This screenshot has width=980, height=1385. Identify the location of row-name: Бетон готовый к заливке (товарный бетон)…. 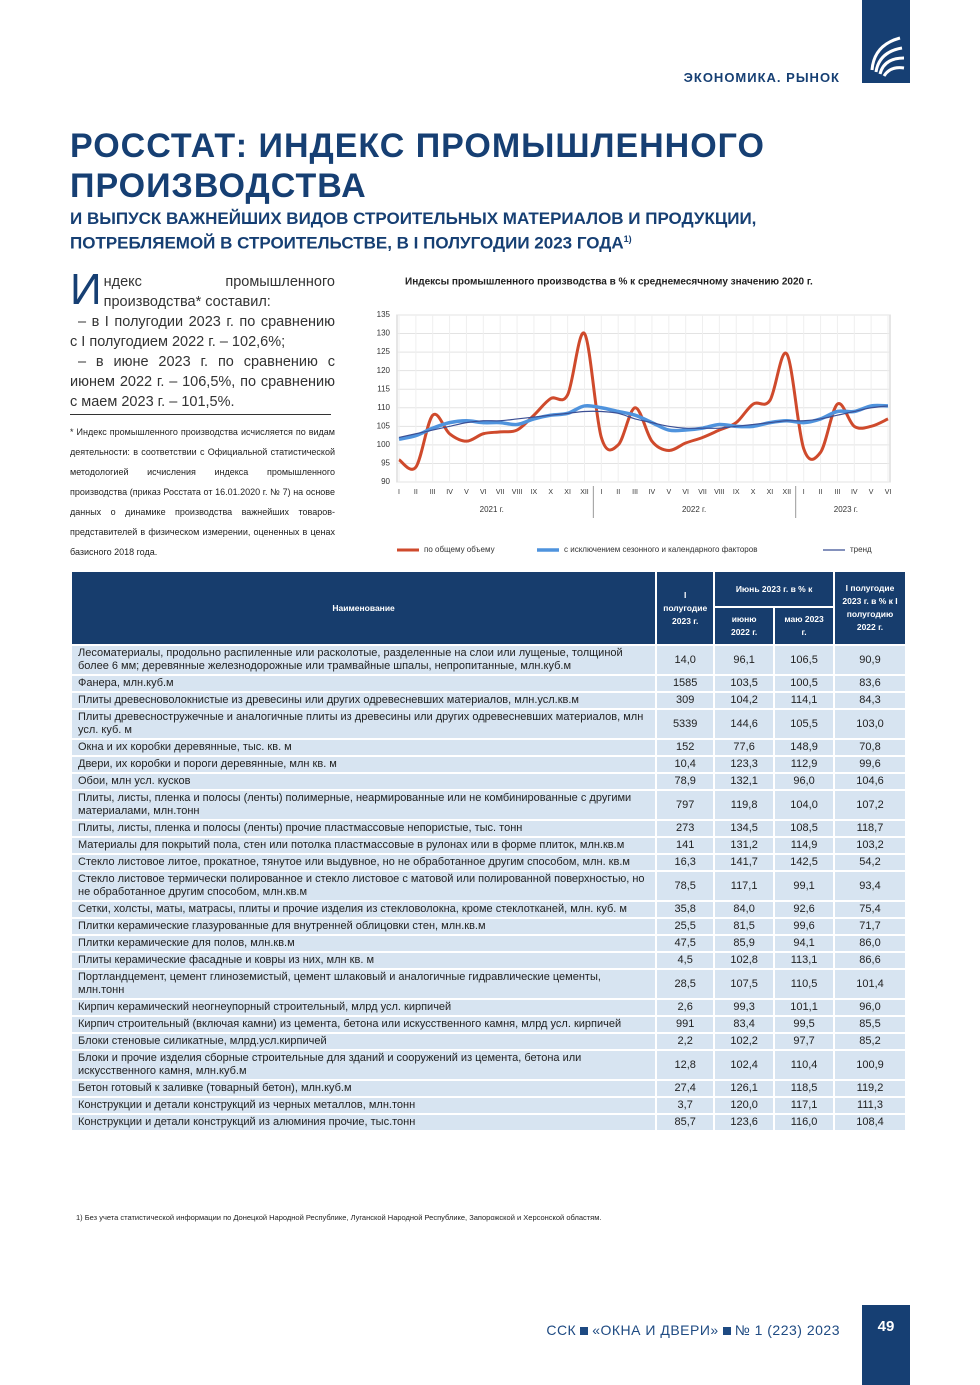
(363, 1088).